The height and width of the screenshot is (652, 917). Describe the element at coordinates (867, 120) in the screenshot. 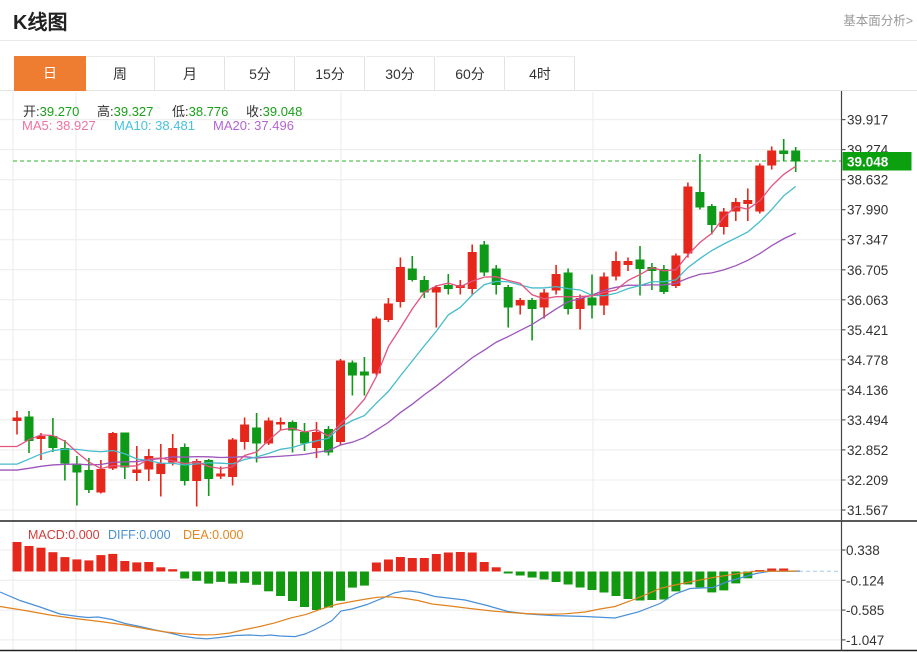

I see `svg-text: 39.917` at that location.